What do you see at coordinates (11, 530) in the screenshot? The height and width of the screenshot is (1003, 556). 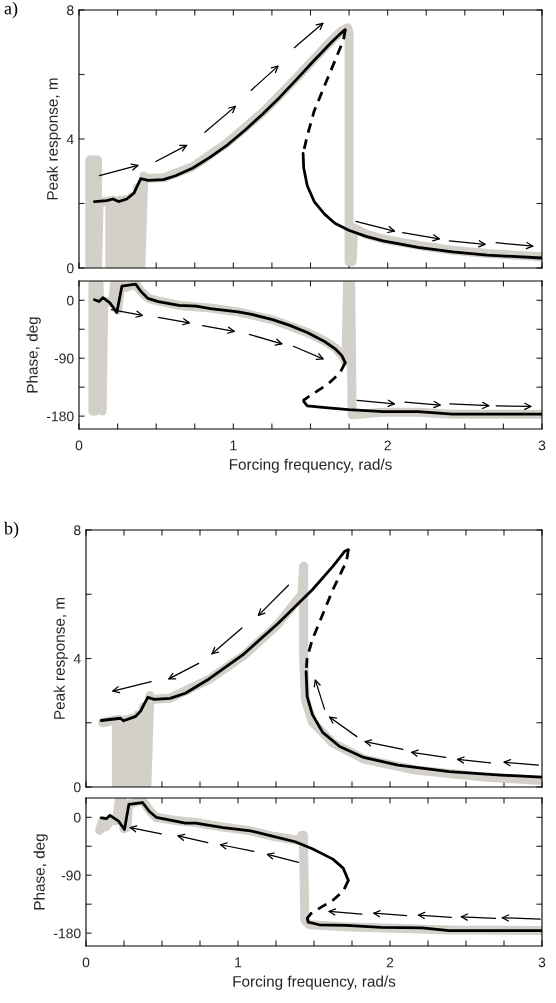 I see `chart-title: b)` at bounding box center [11, 530].